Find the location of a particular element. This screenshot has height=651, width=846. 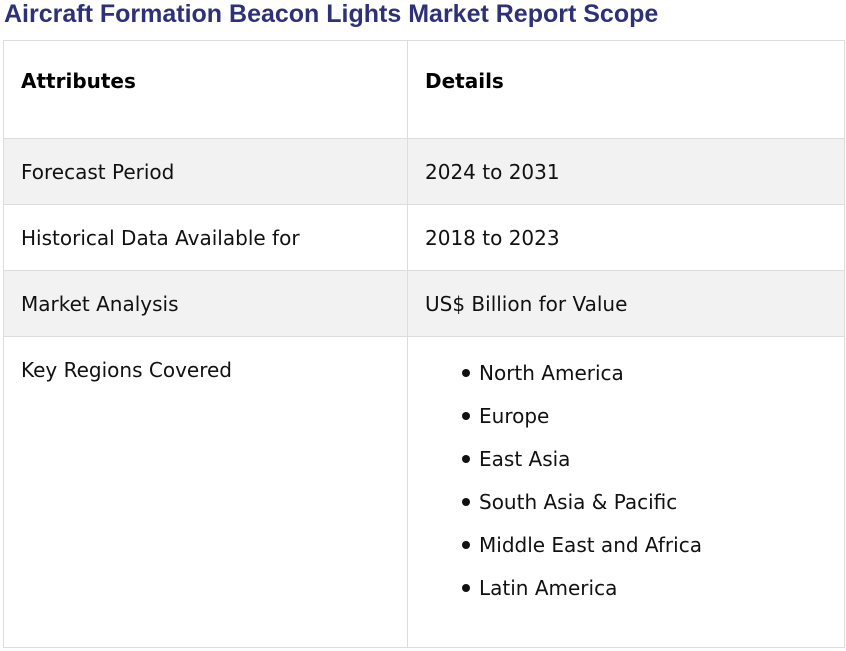

list-item: South Asia & Pacific is located at coordinates (653, 511).